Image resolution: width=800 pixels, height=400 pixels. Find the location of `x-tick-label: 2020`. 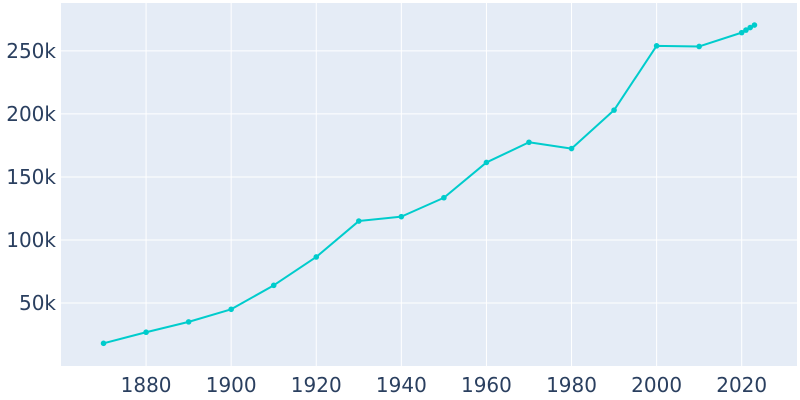

x-tick-label: 2020 is located at coordinates (741, 385).